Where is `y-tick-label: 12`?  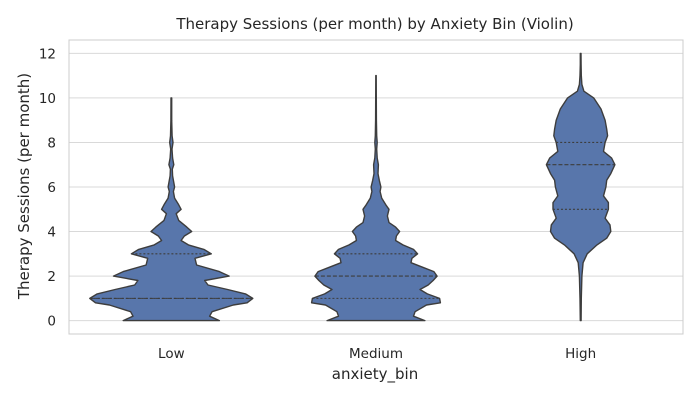
y-tick-label: 12 is located at coordinates (47, 54).